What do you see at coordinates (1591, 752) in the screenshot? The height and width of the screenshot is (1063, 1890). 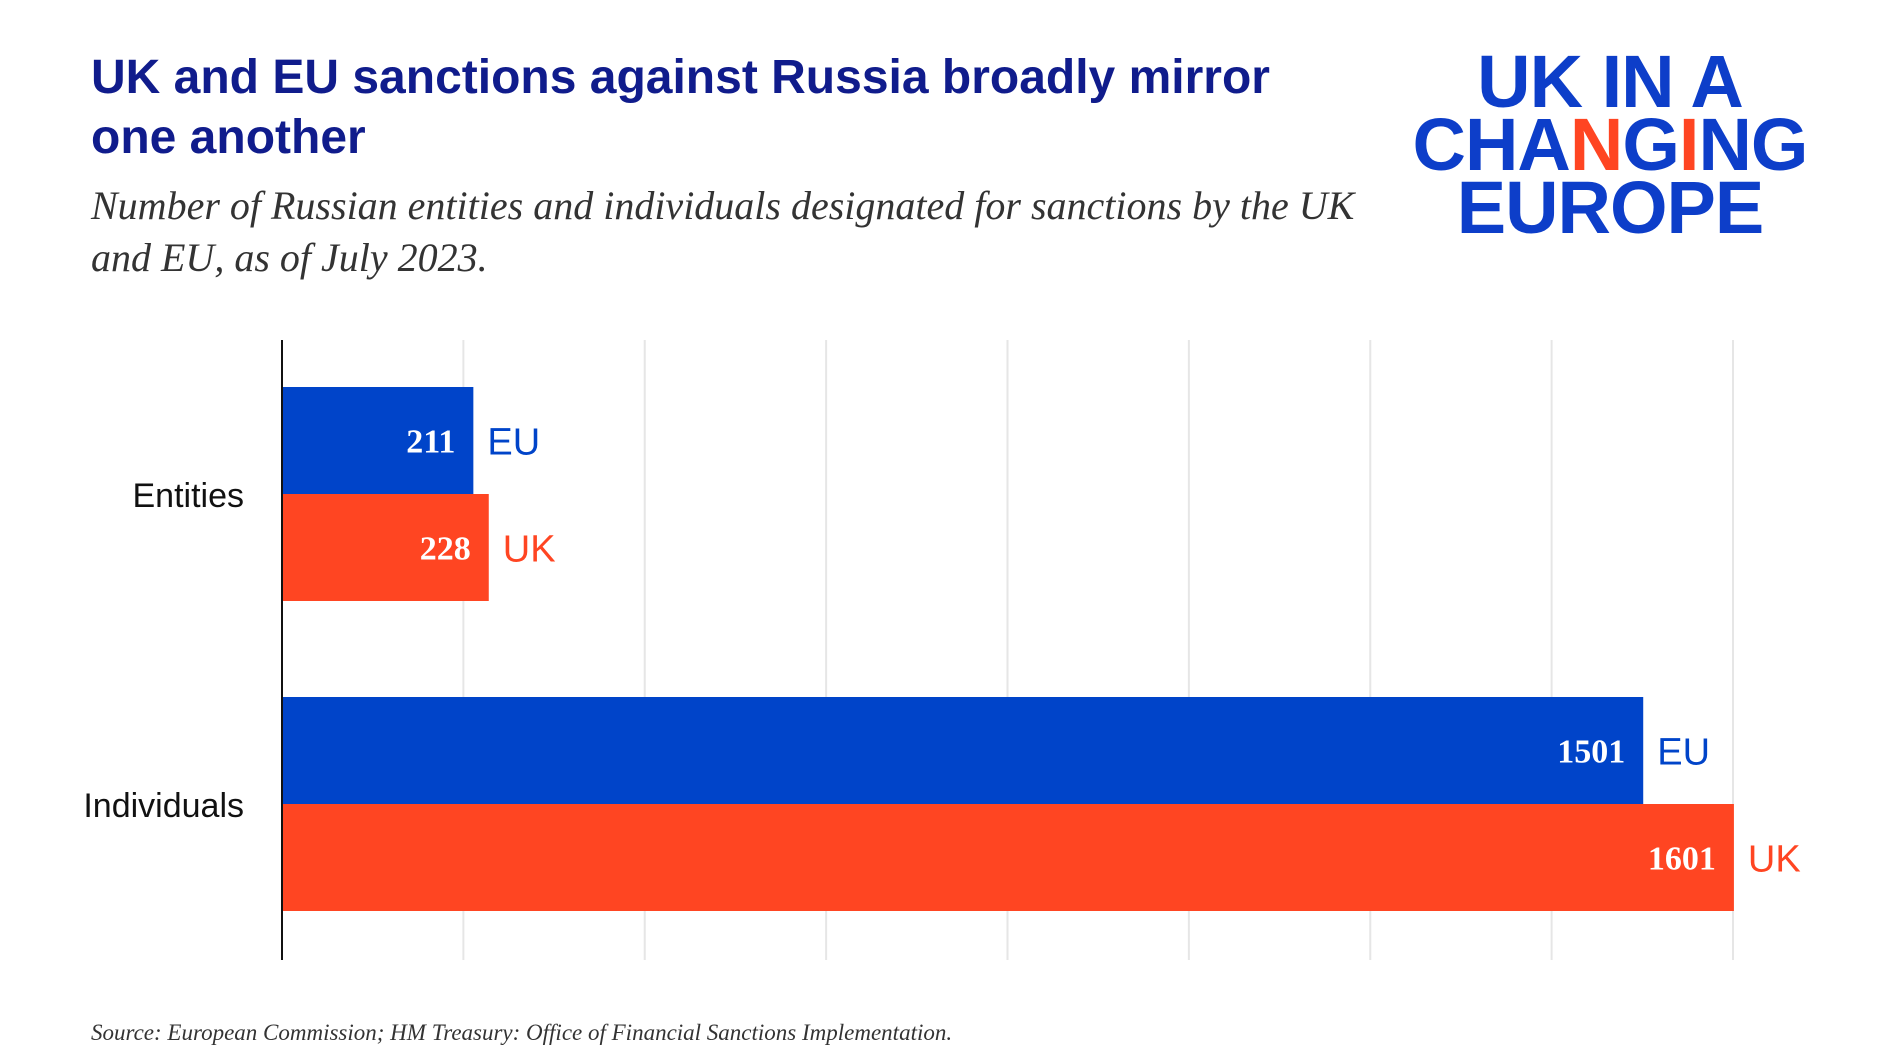 I see `data-label: 1501` at bounding box center [1591, 752].